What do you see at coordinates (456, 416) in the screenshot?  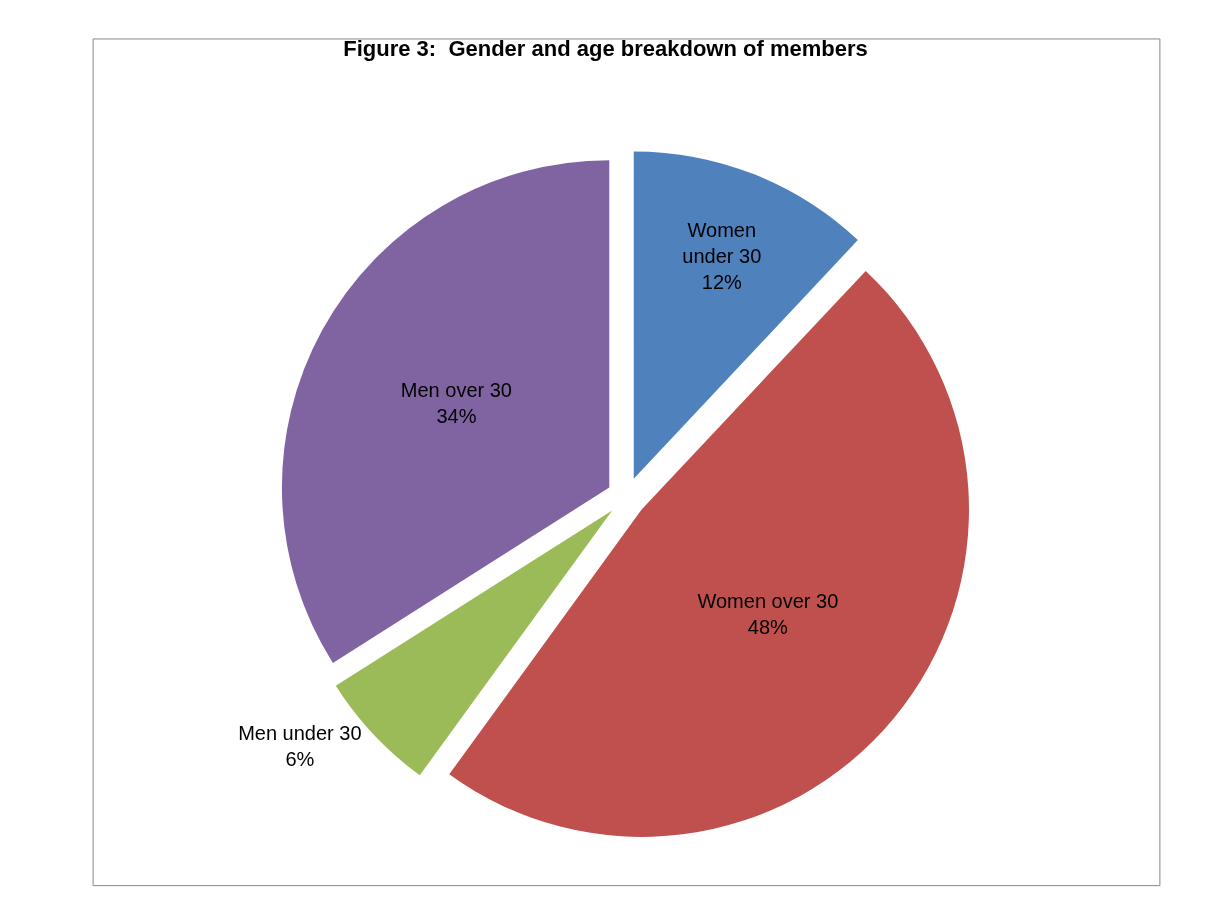 I see `data-label: 34%` at bounding box center [456, 416].